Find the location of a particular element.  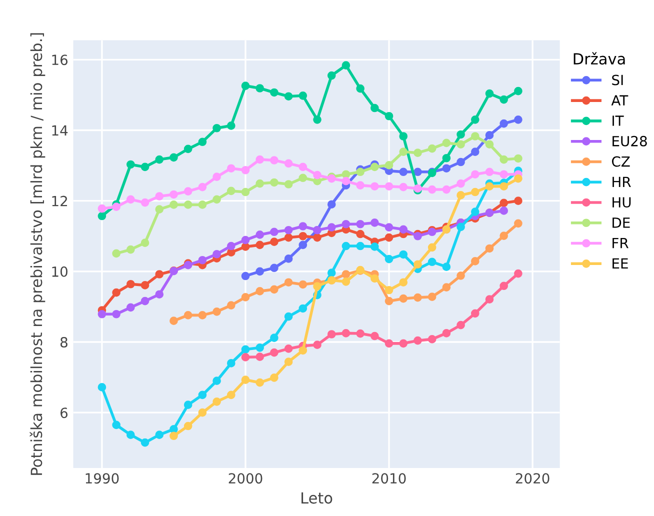

legend-label: SI is located at coordinates (617, 80).